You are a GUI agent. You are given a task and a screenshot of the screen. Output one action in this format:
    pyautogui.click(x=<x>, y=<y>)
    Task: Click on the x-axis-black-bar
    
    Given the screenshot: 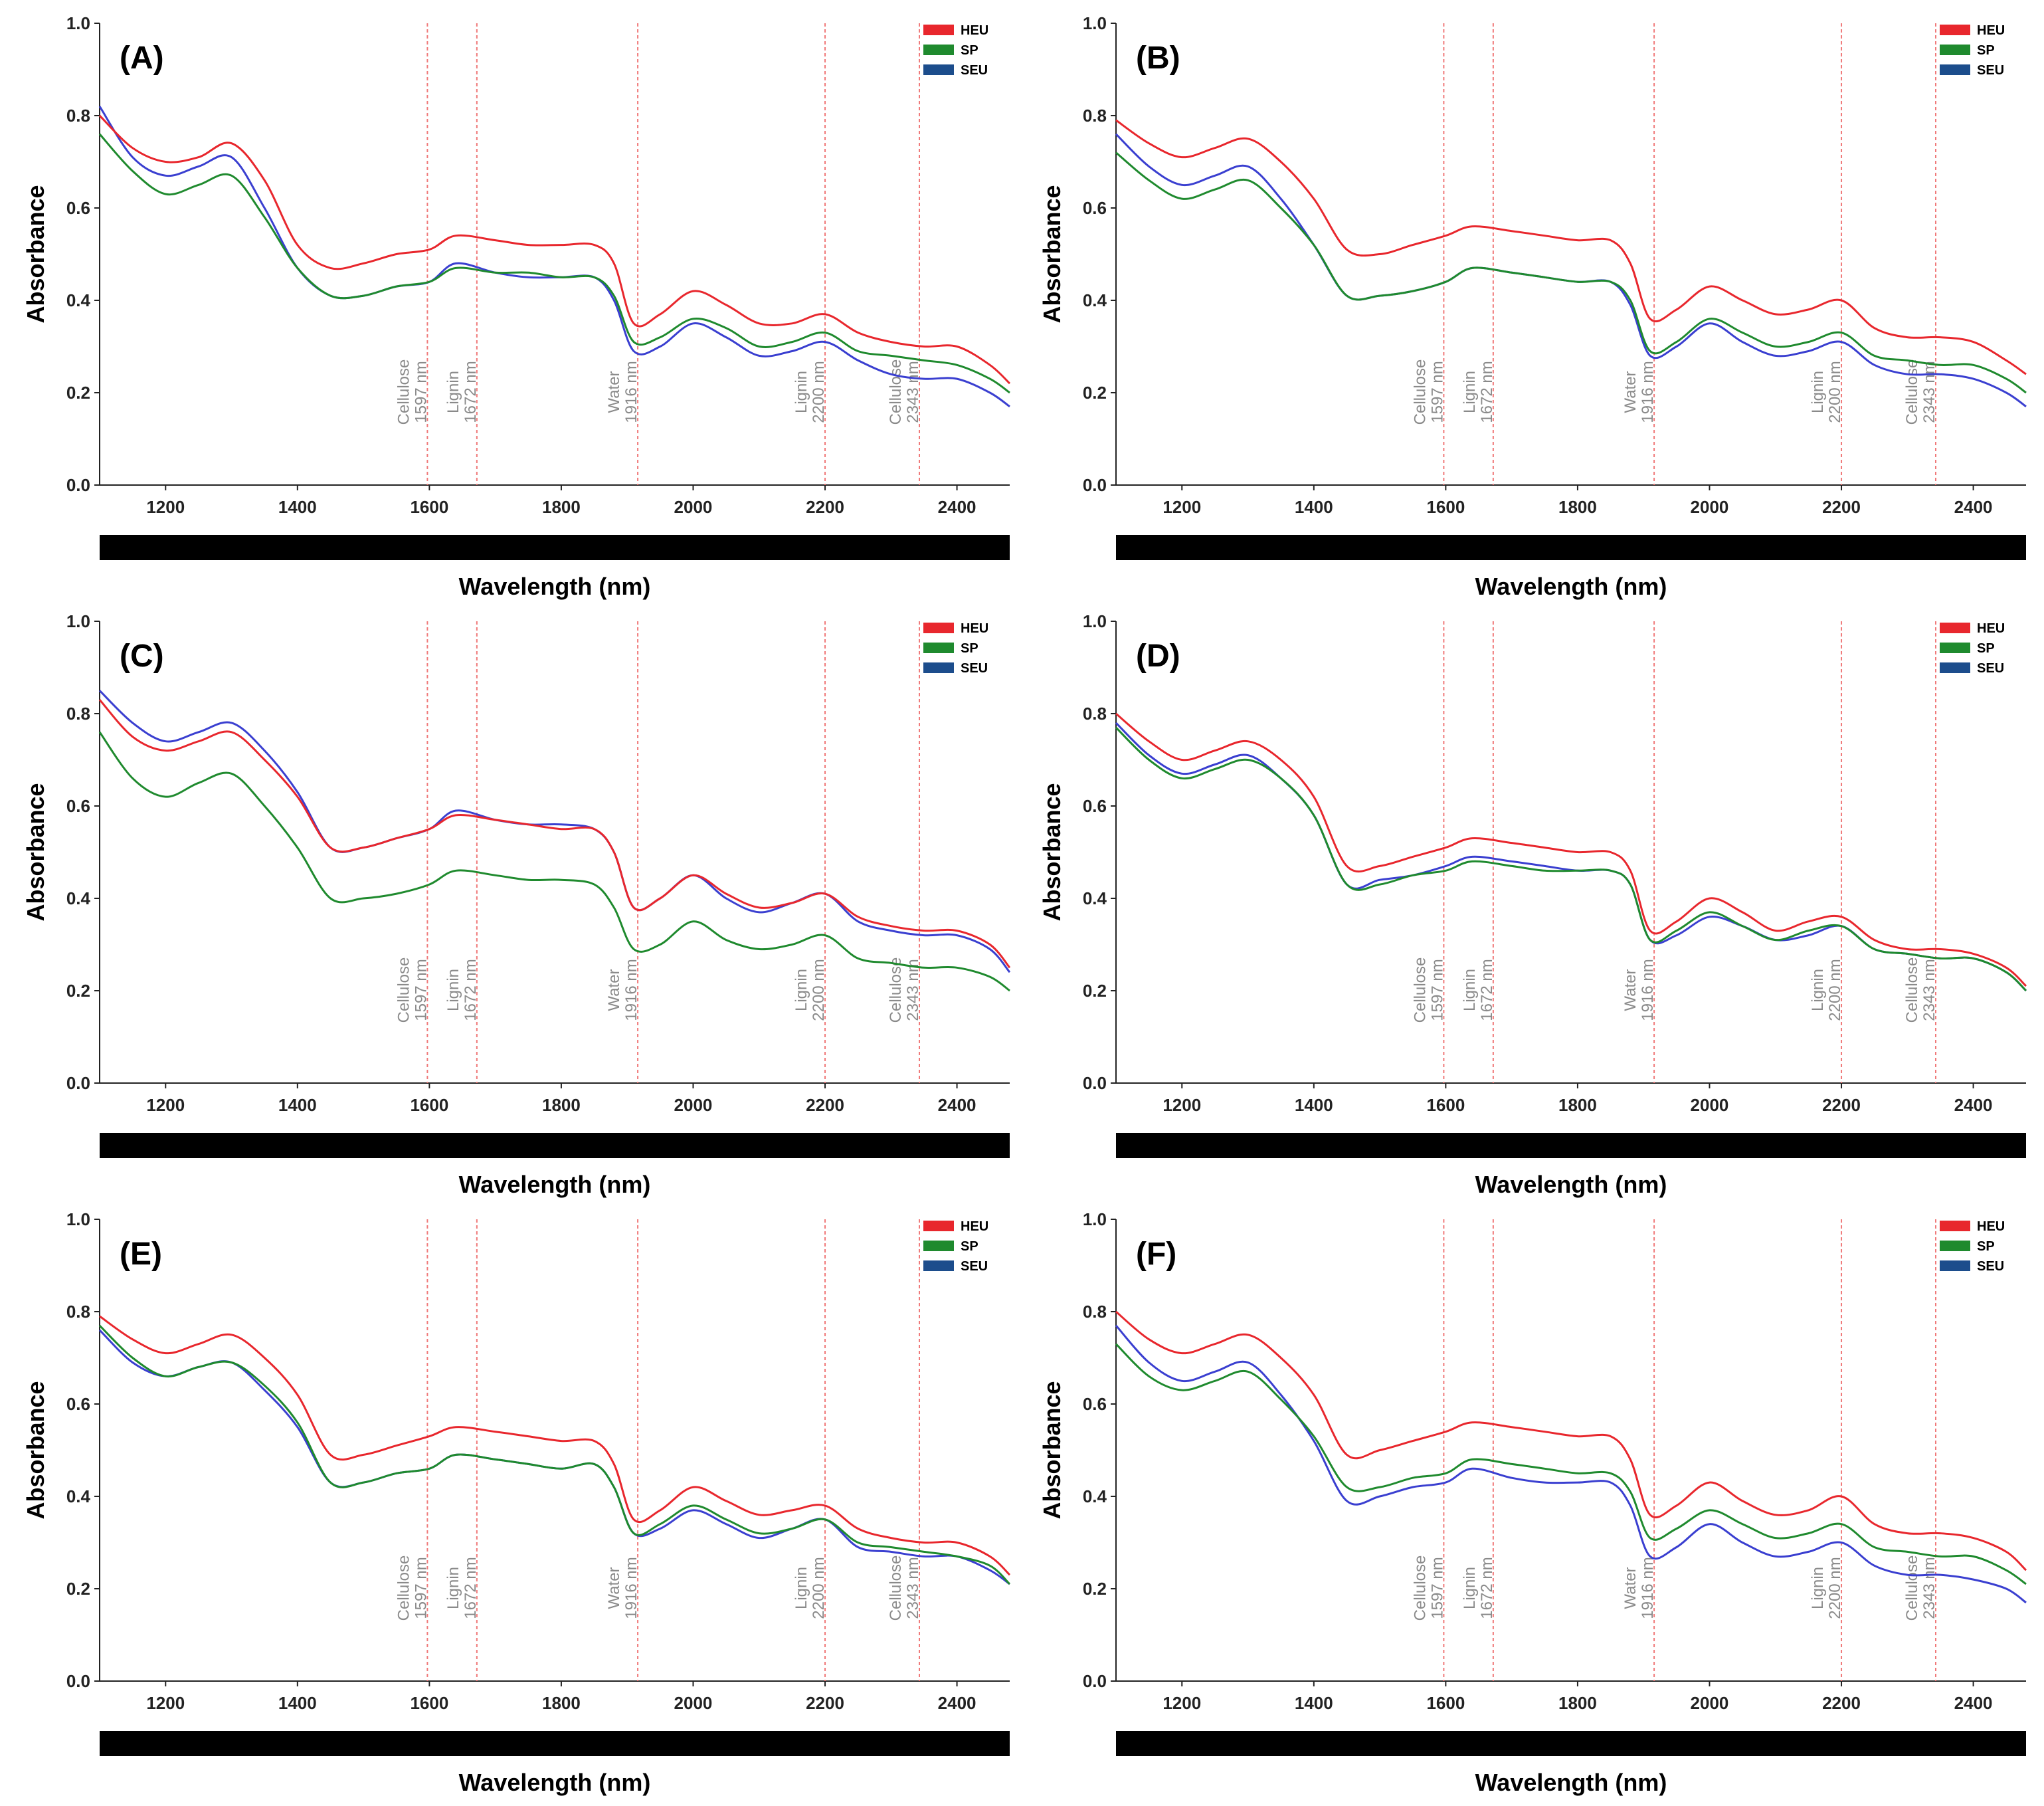 What is the action you would take?
    pyautogui.click(x=1571, y=1743)
    